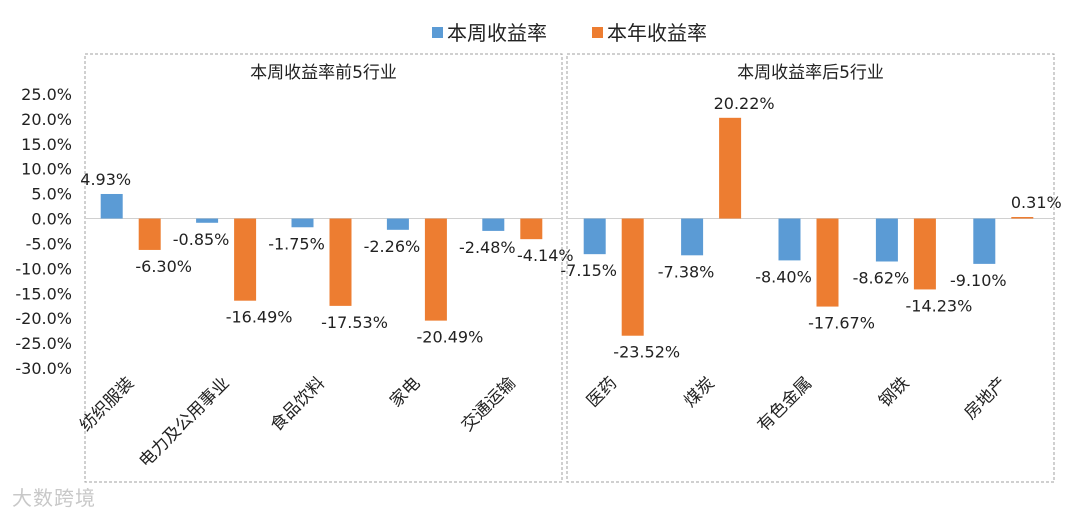 This screenshot has height=516, width=1080. What do you see at coordinates (1036, 202) in the screenshot?
I see `data-label: 0.31%` at bounding box center [1036, 202].